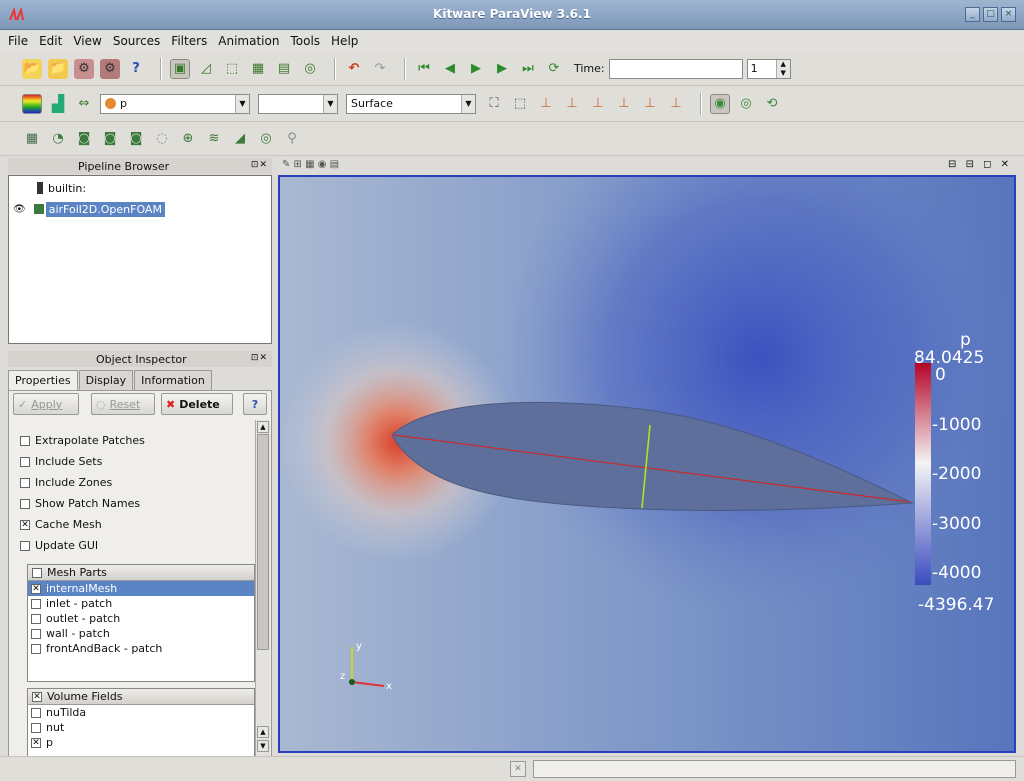 The height and width of the screenshot is (781, 1024). Describe the element at coordinates (32, 138) in the screenshot. I see `calculator-icon: ▦` at that location.